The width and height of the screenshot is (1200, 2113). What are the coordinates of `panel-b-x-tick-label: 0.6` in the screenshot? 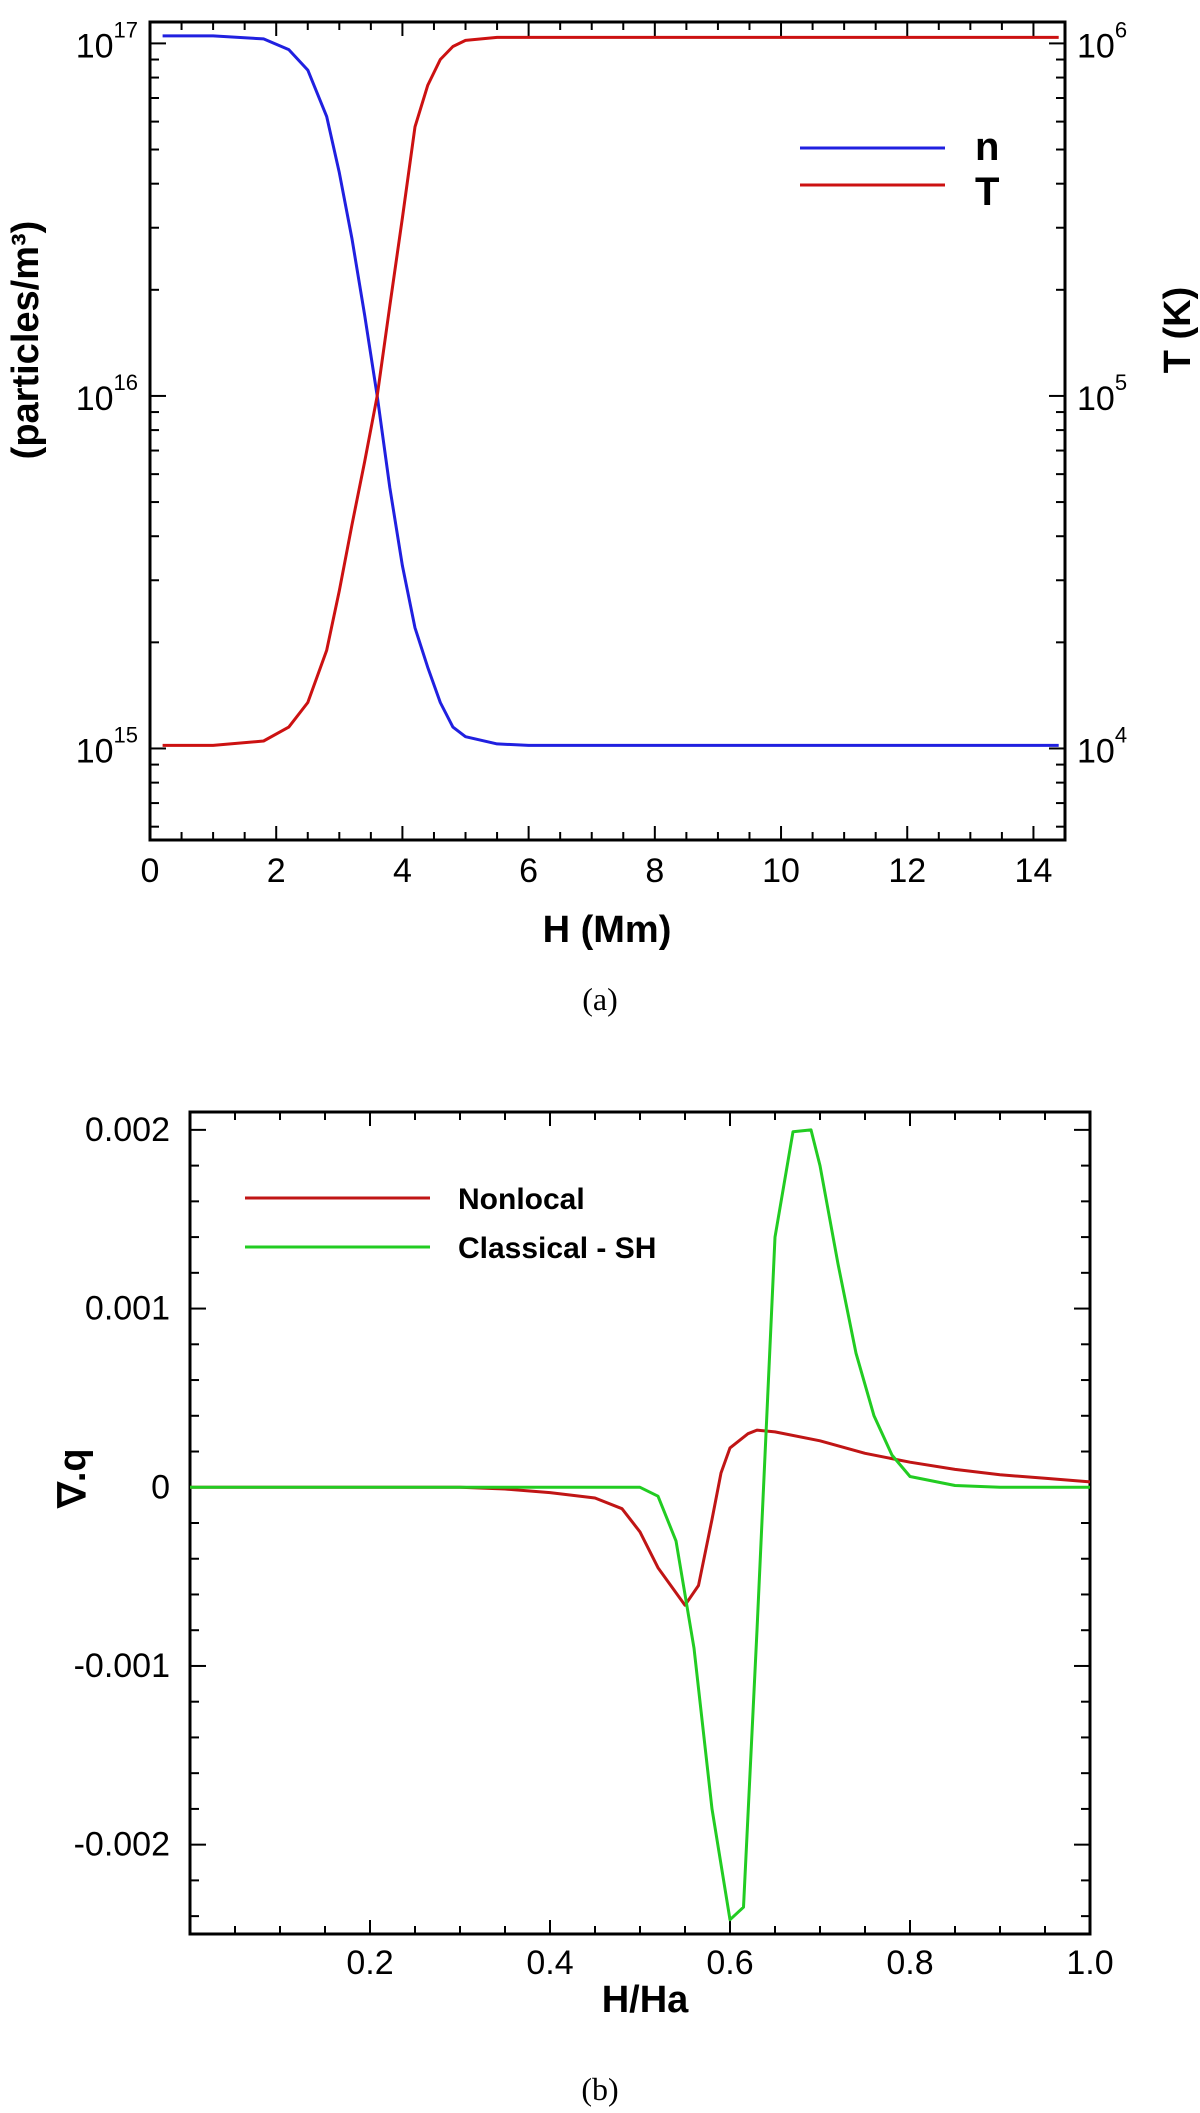 It's located at (729, 1963).